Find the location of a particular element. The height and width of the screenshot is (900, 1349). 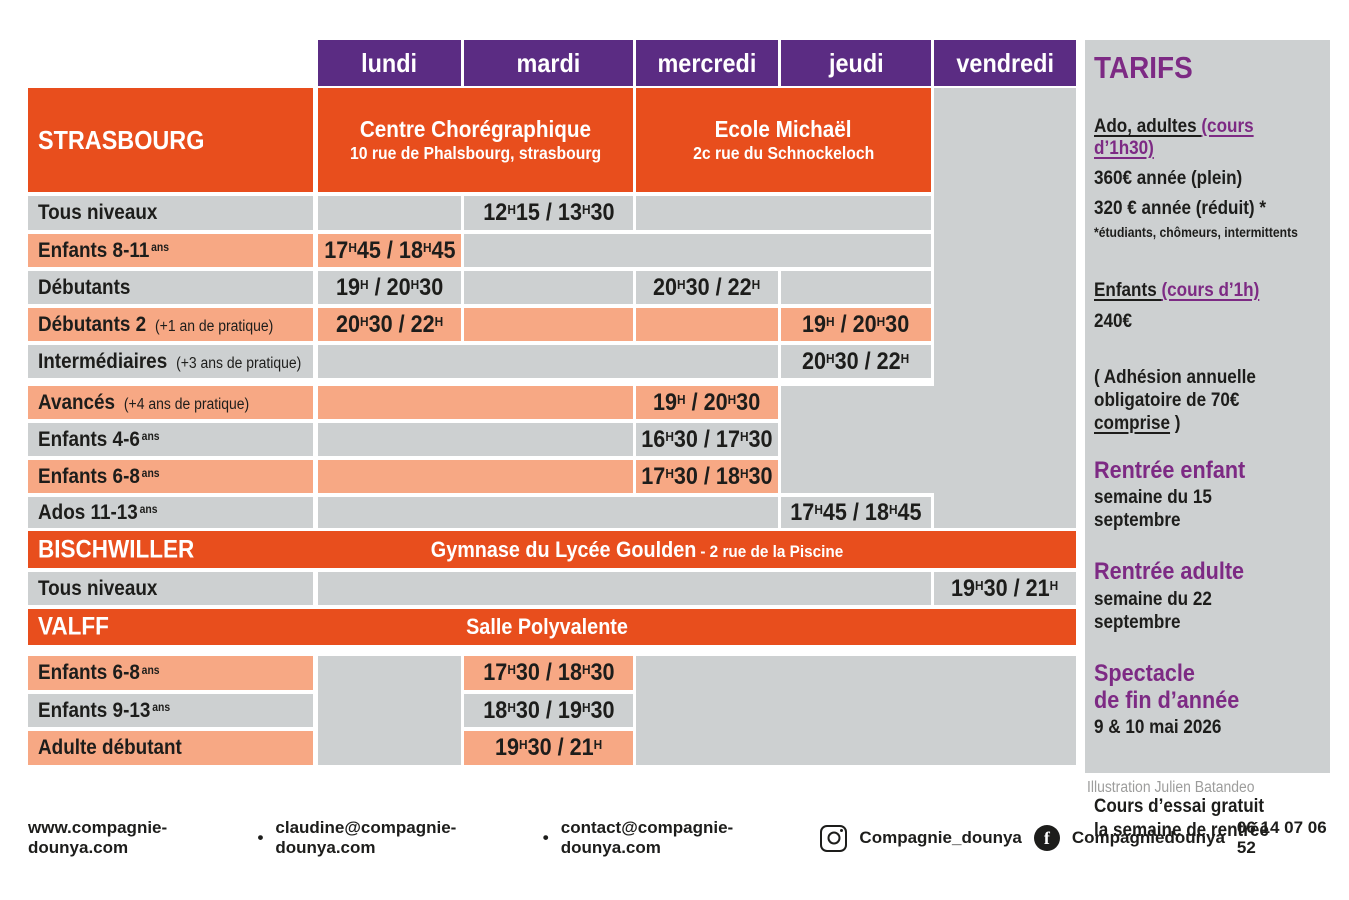

class-time: 16H30 / 17H30 is located at coordinates (707, 439).